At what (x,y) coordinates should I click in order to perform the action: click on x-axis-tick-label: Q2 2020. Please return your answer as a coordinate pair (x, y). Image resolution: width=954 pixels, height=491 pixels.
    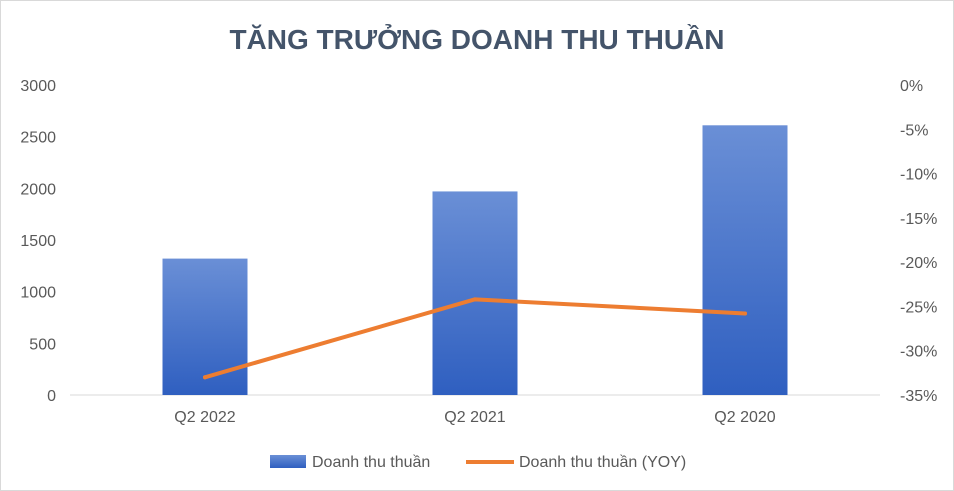
    Looking at the image, I should click on (744, 417).